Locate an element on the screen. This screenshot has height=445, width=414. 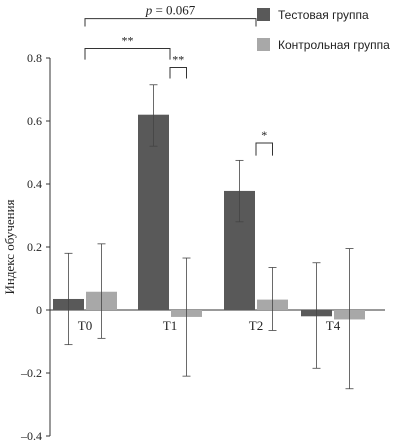
y-tick-label: 0.6 is located at coordinates (34, 121).